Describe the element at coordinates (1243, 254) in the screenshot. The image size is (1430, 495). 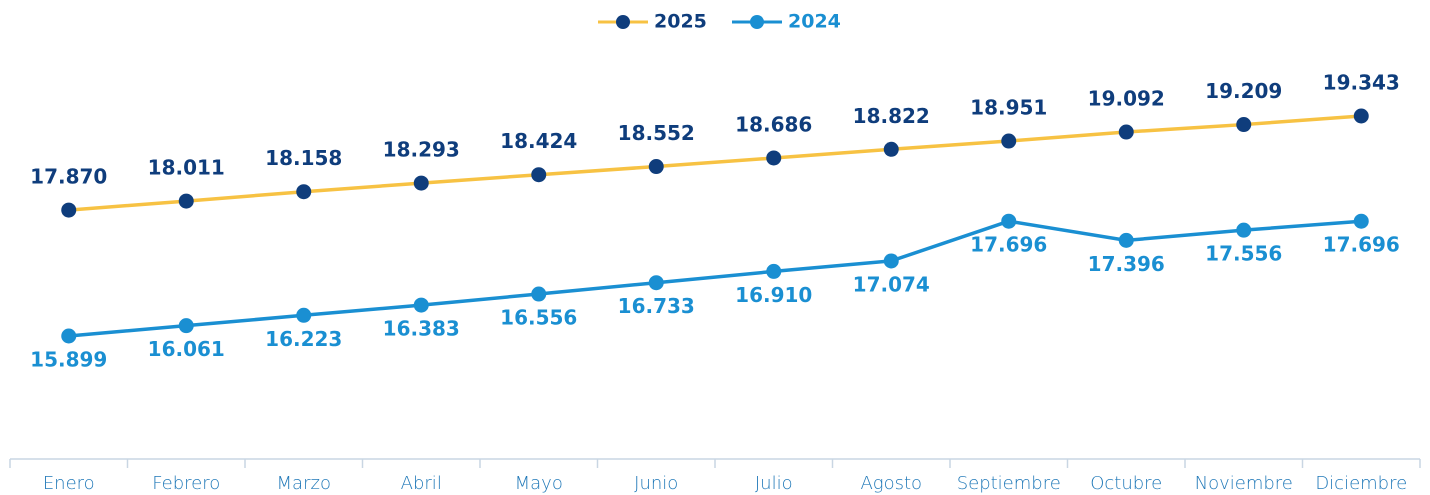
I see `value-label: 17.556` at that location.